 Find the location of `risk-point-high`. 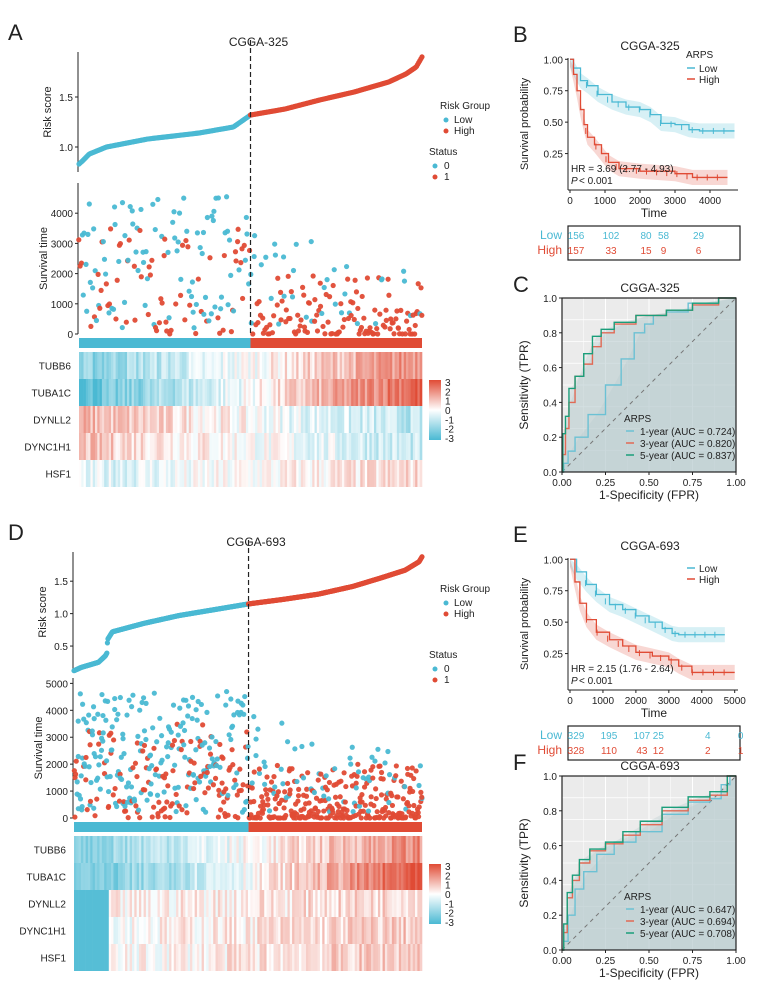

risk-point-high is located at coordinates (422, 57).